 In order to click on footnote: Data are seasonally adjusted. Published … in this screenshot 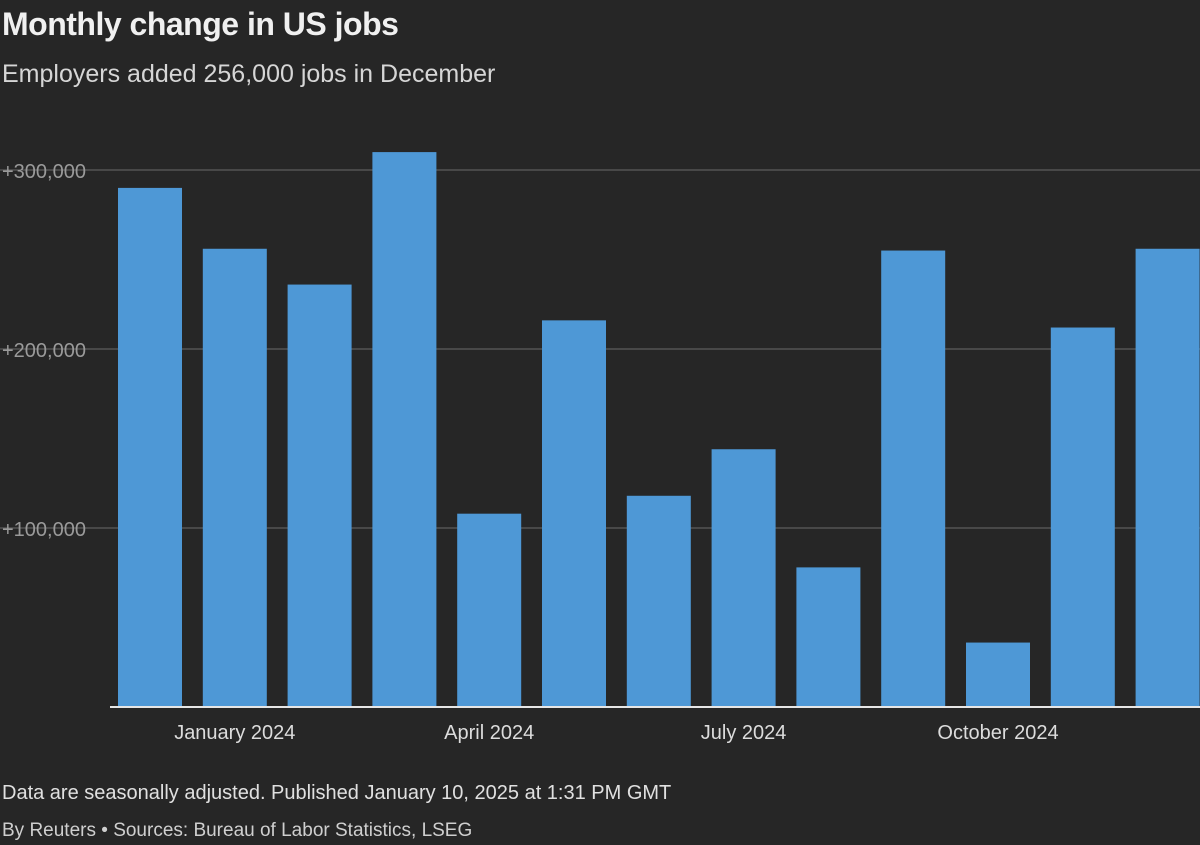, I will do `click(337, 793)`.